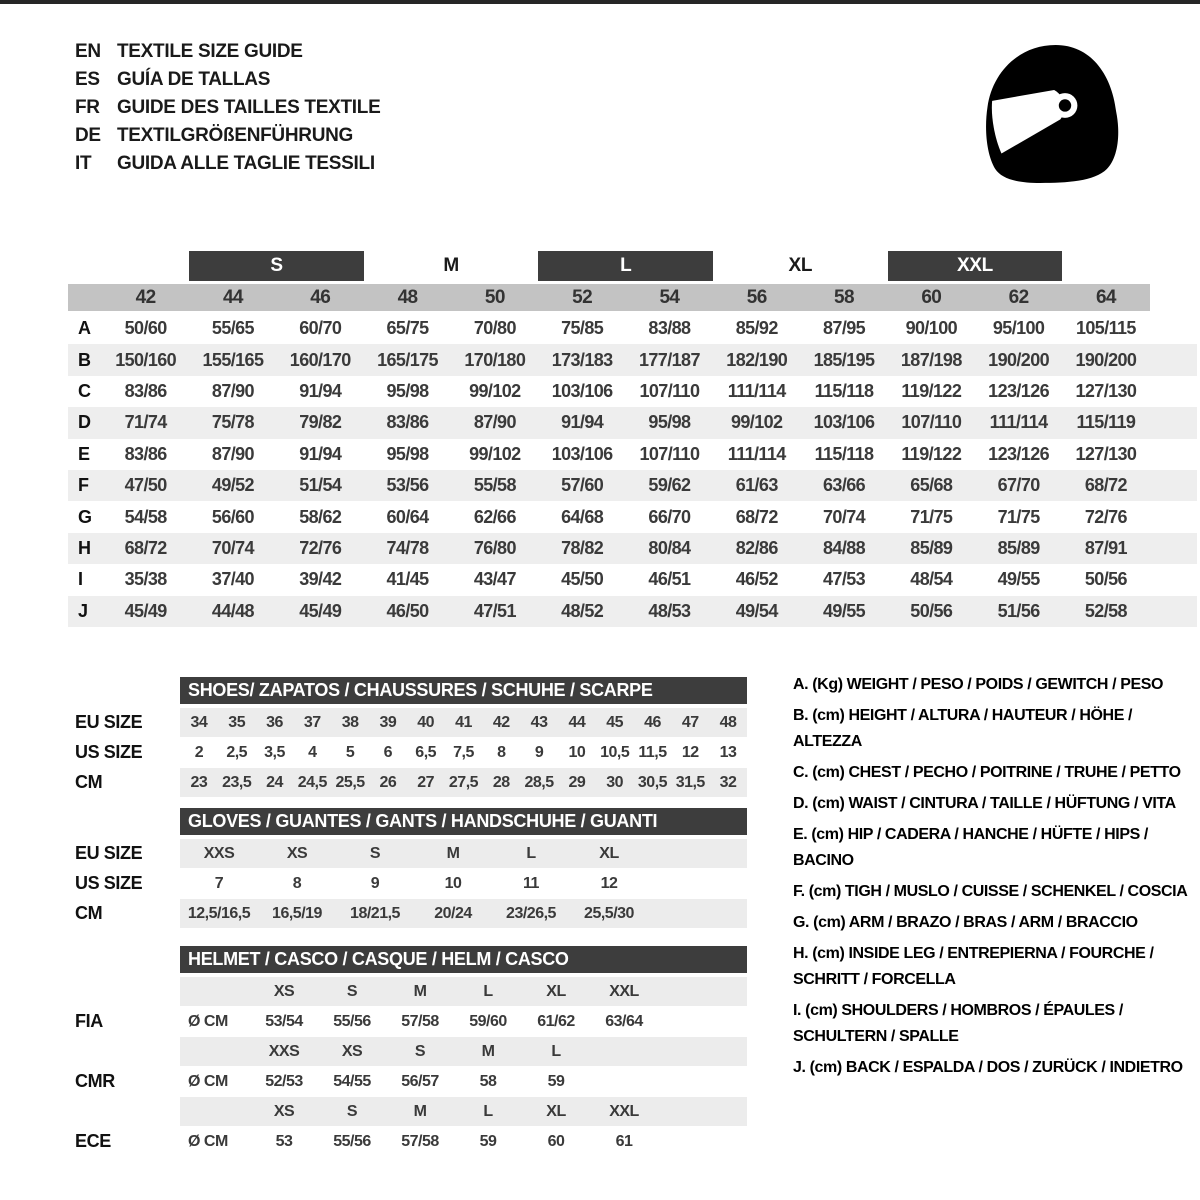 This screenshot has width=1200, height=1200. I want to click on language-row: FR GUIDE DES TAILLES TEXTILE, so click(228, 108).